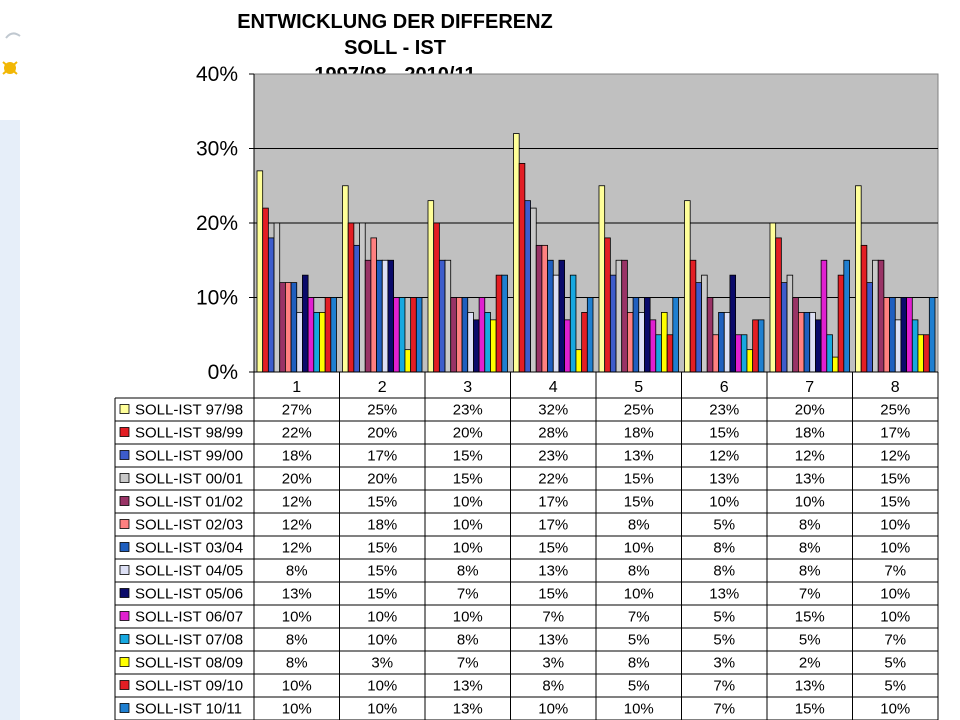  What do you see at coordinates (189, 479) in the screenshot?
I see `series-name: SOLL-IST 00/01` at bounding box center [189, 479].